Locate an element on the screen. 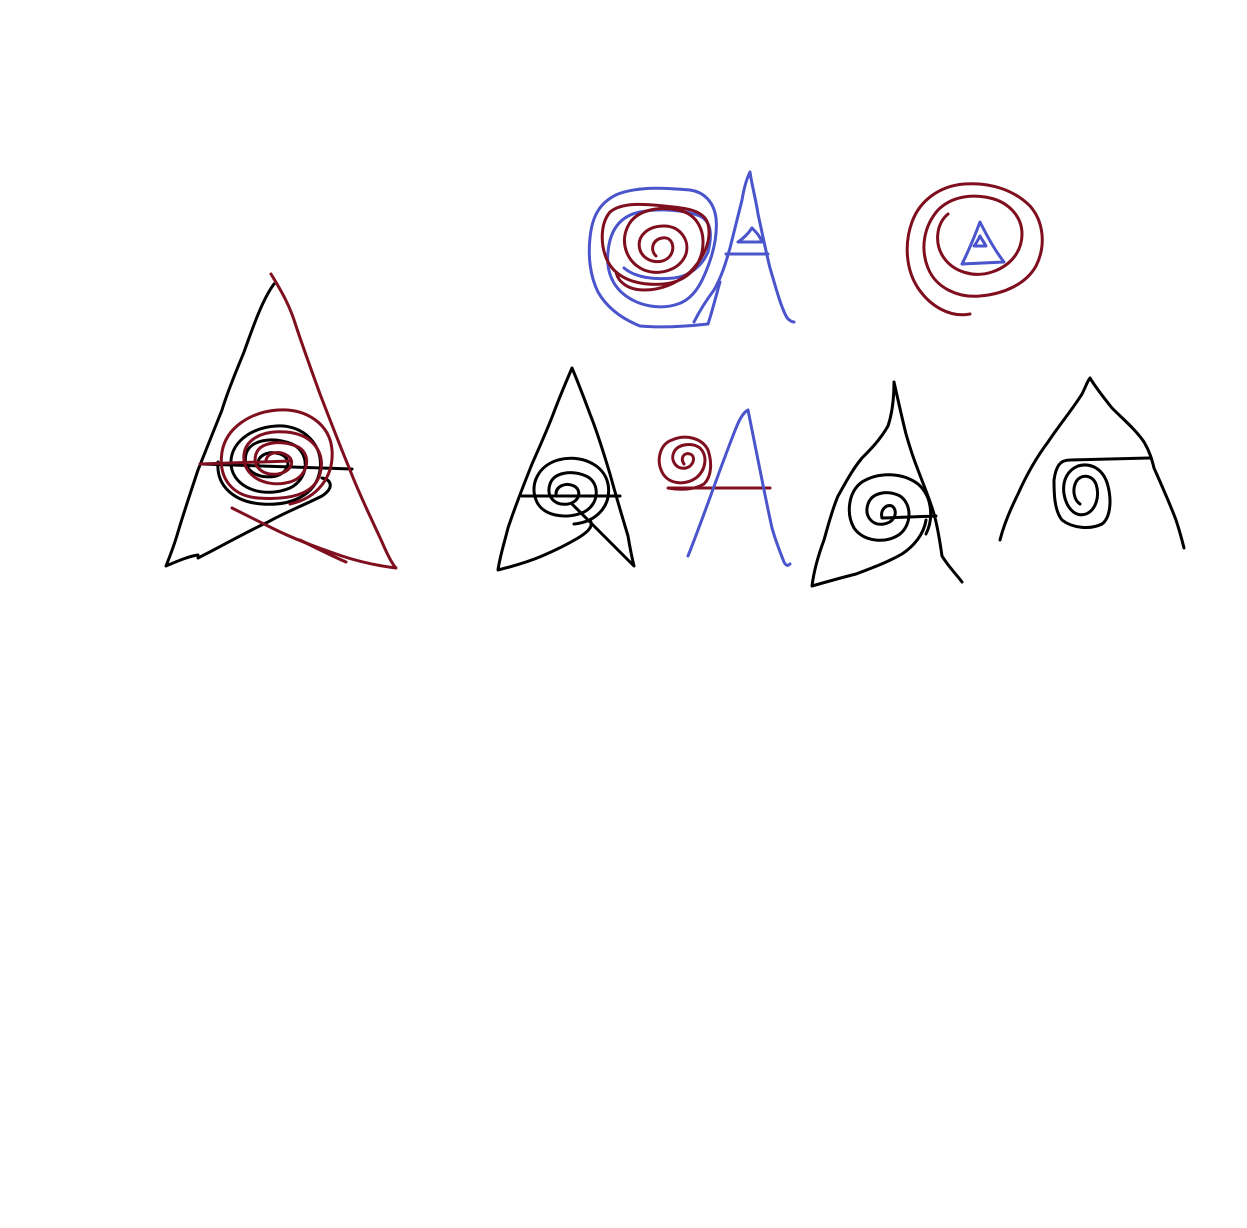 Image resolution: width=1247 pixels, height=1228 pixels. red-spiral-in-box is located at coordinates (655, 247).